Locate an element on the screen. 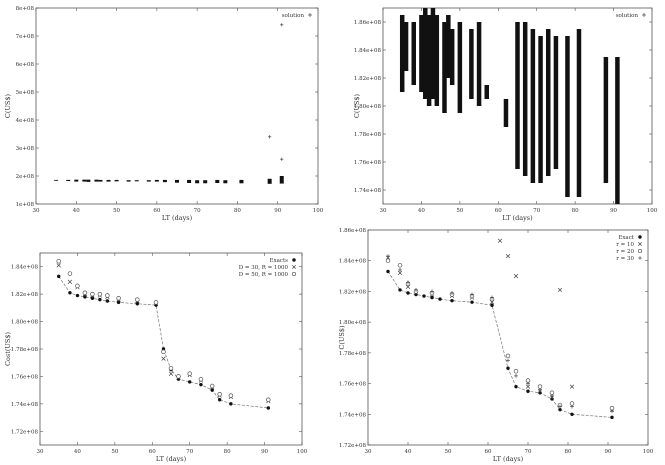 Image resolution: width=665 pixels, height=465 pixels. legend-label: Exacts is located at coordinates (278, 261).